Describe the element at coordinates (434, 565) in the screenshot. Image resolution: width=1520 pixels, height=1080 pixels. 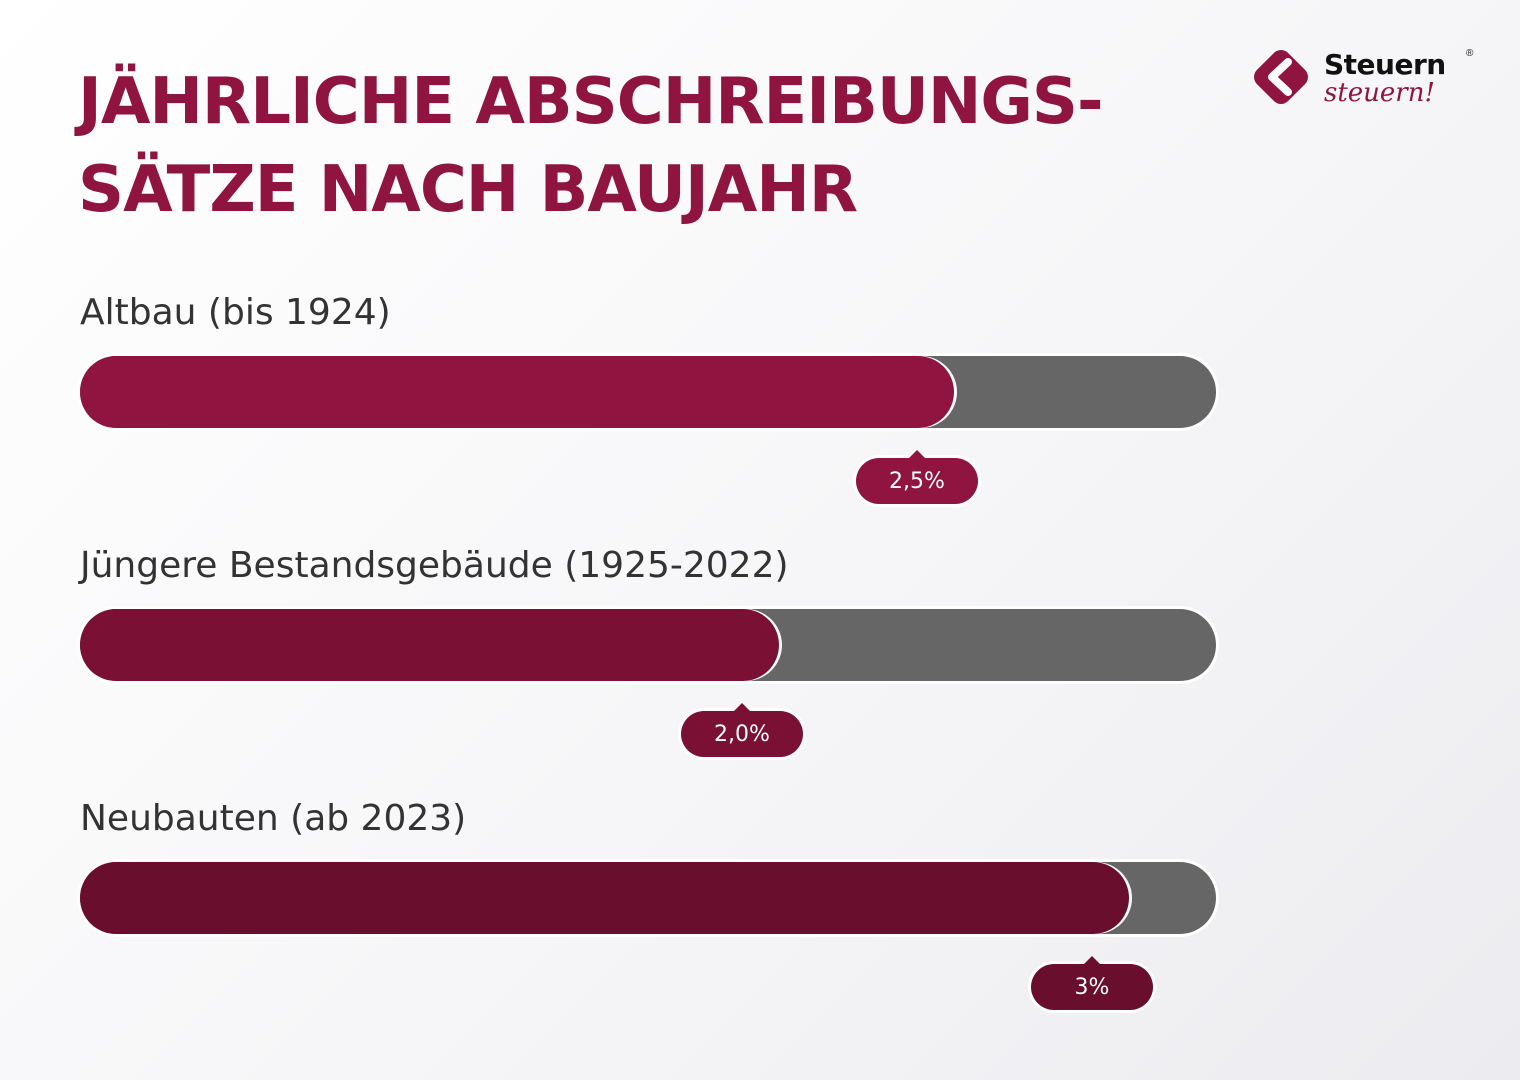
I see `category-label: Jüngere Bestandsgebäude (1925-2022)` at that location.